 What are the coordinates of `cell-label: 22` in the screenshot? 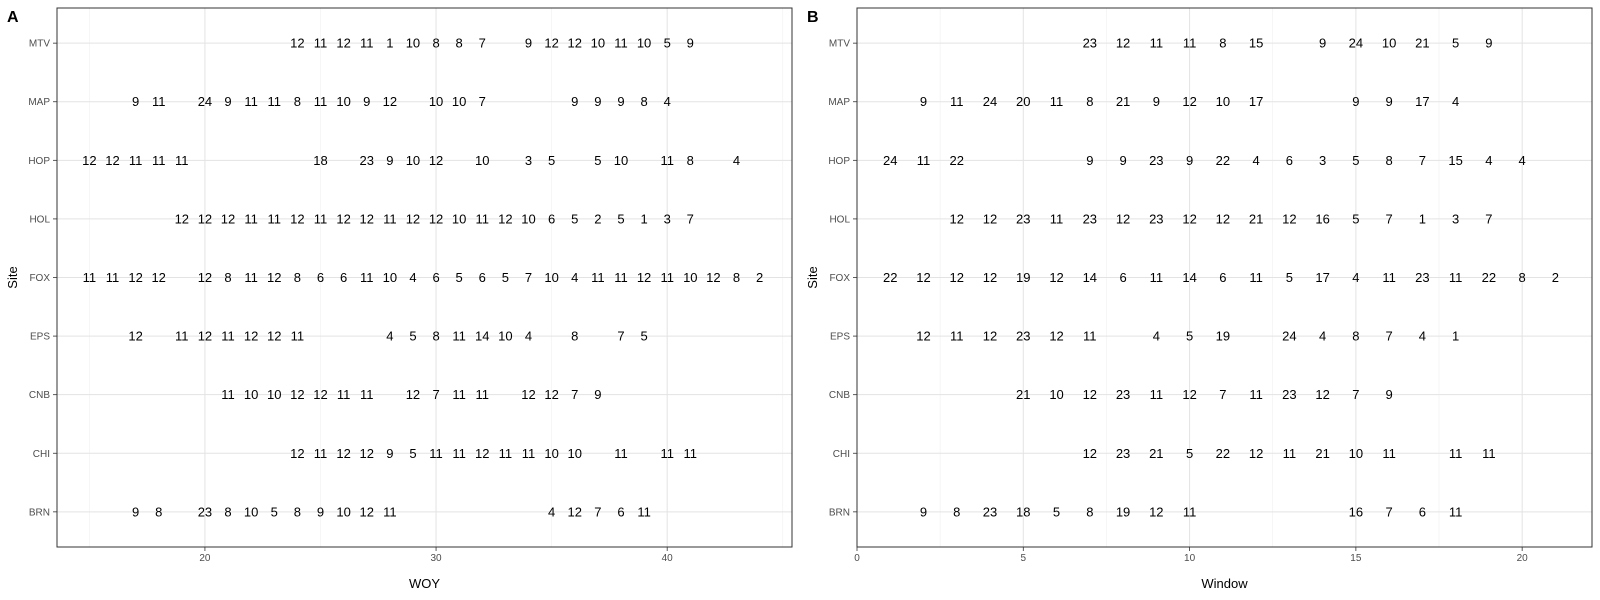 It's located at (1223, 453).